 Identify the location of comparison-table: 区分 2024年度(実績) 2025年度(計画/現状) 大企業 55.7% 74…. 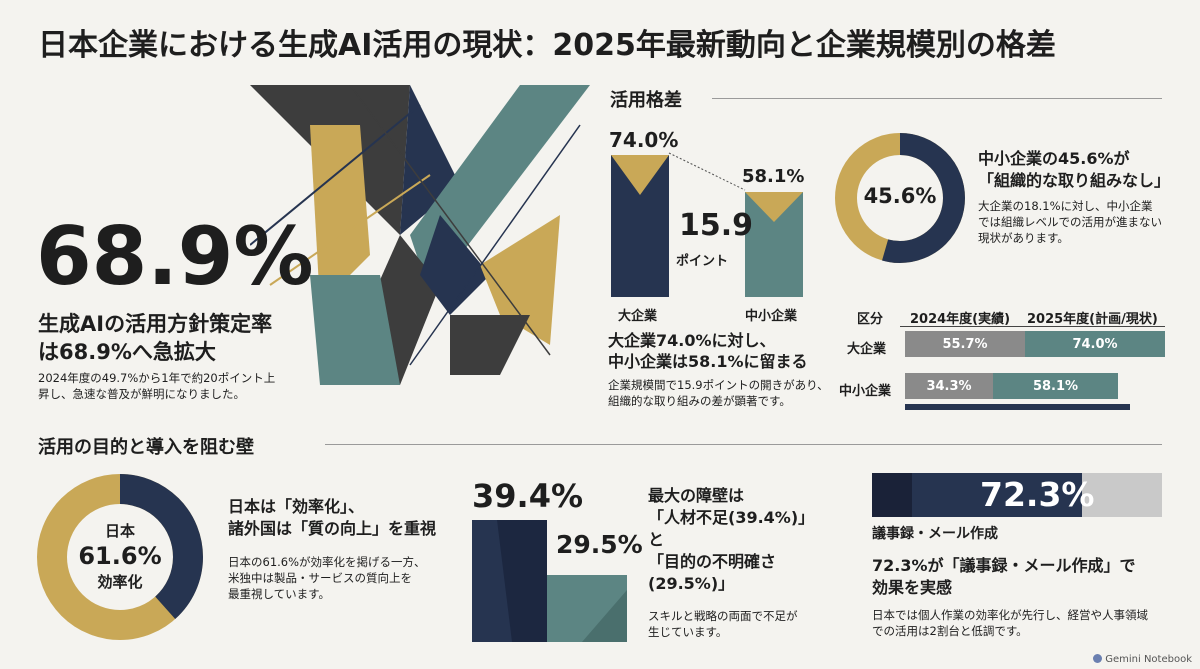
(1000, 357).